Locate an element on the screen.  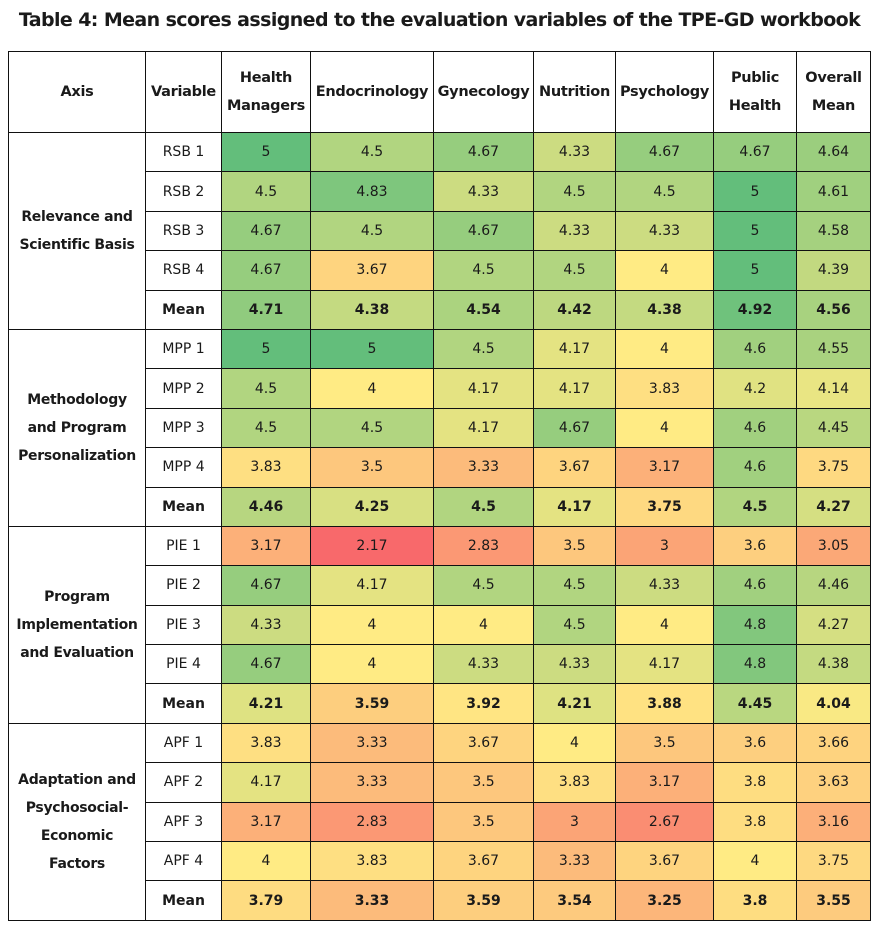
variable-cell: Mean is located at coordinates (183, 900).